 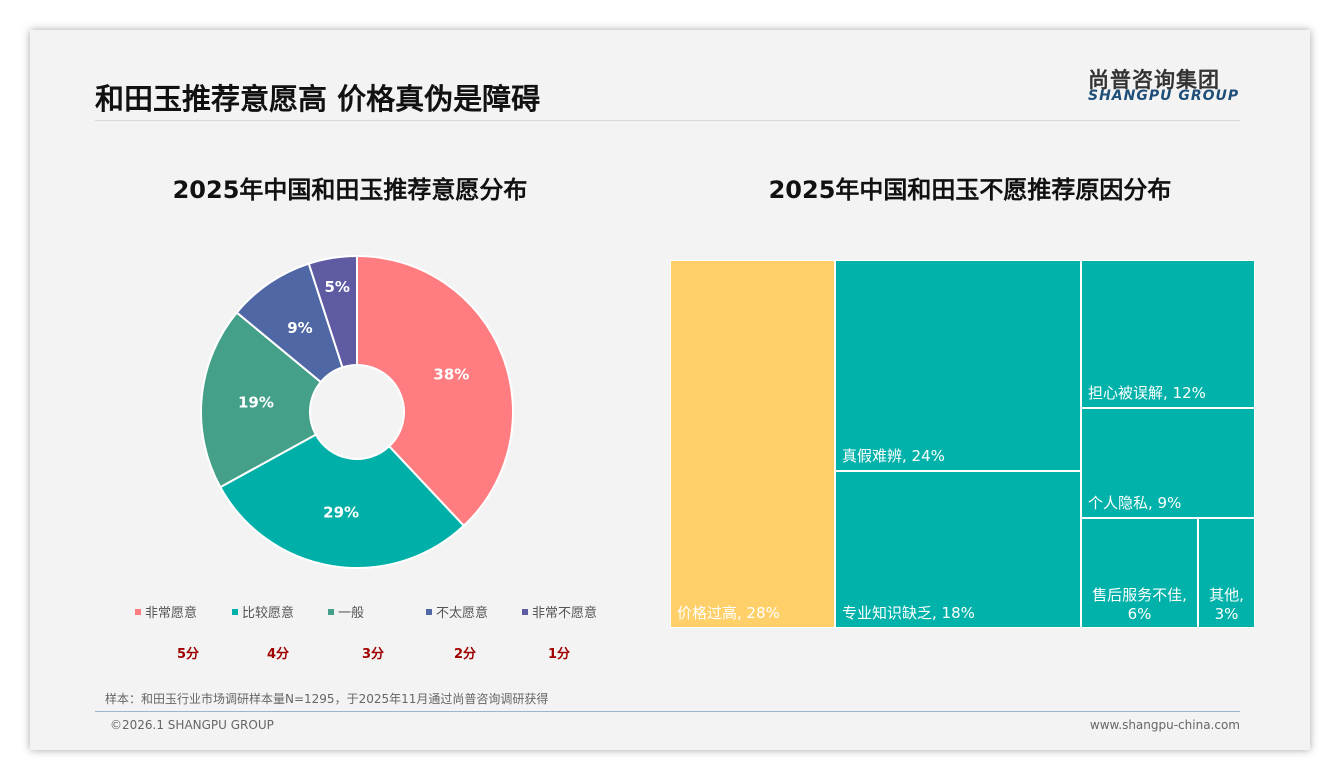 What do you see at coordinates (1168, 334) in the screenshot?
I see `treemap-cell: 担心被误解, 12%` at bounding box center [1168, 334].